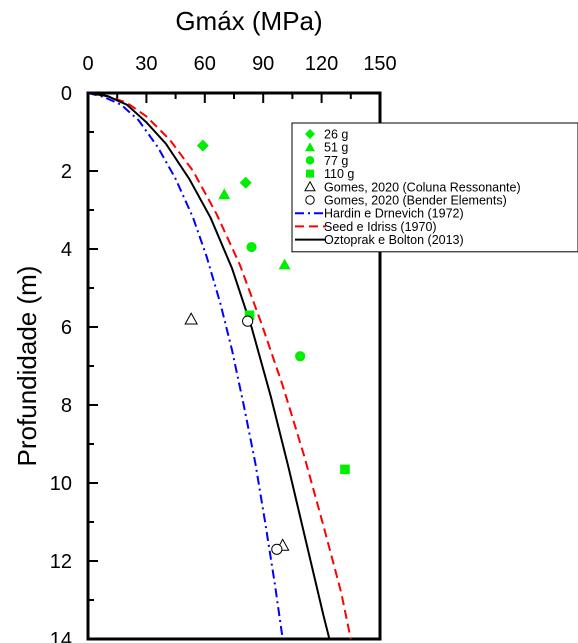 The height and width of the screenshot is (643, 578). Describe the element at coordinates (394, 214) in the screenshot. I see `legend-label: Hardin e Drnevich (1972)` at that location.